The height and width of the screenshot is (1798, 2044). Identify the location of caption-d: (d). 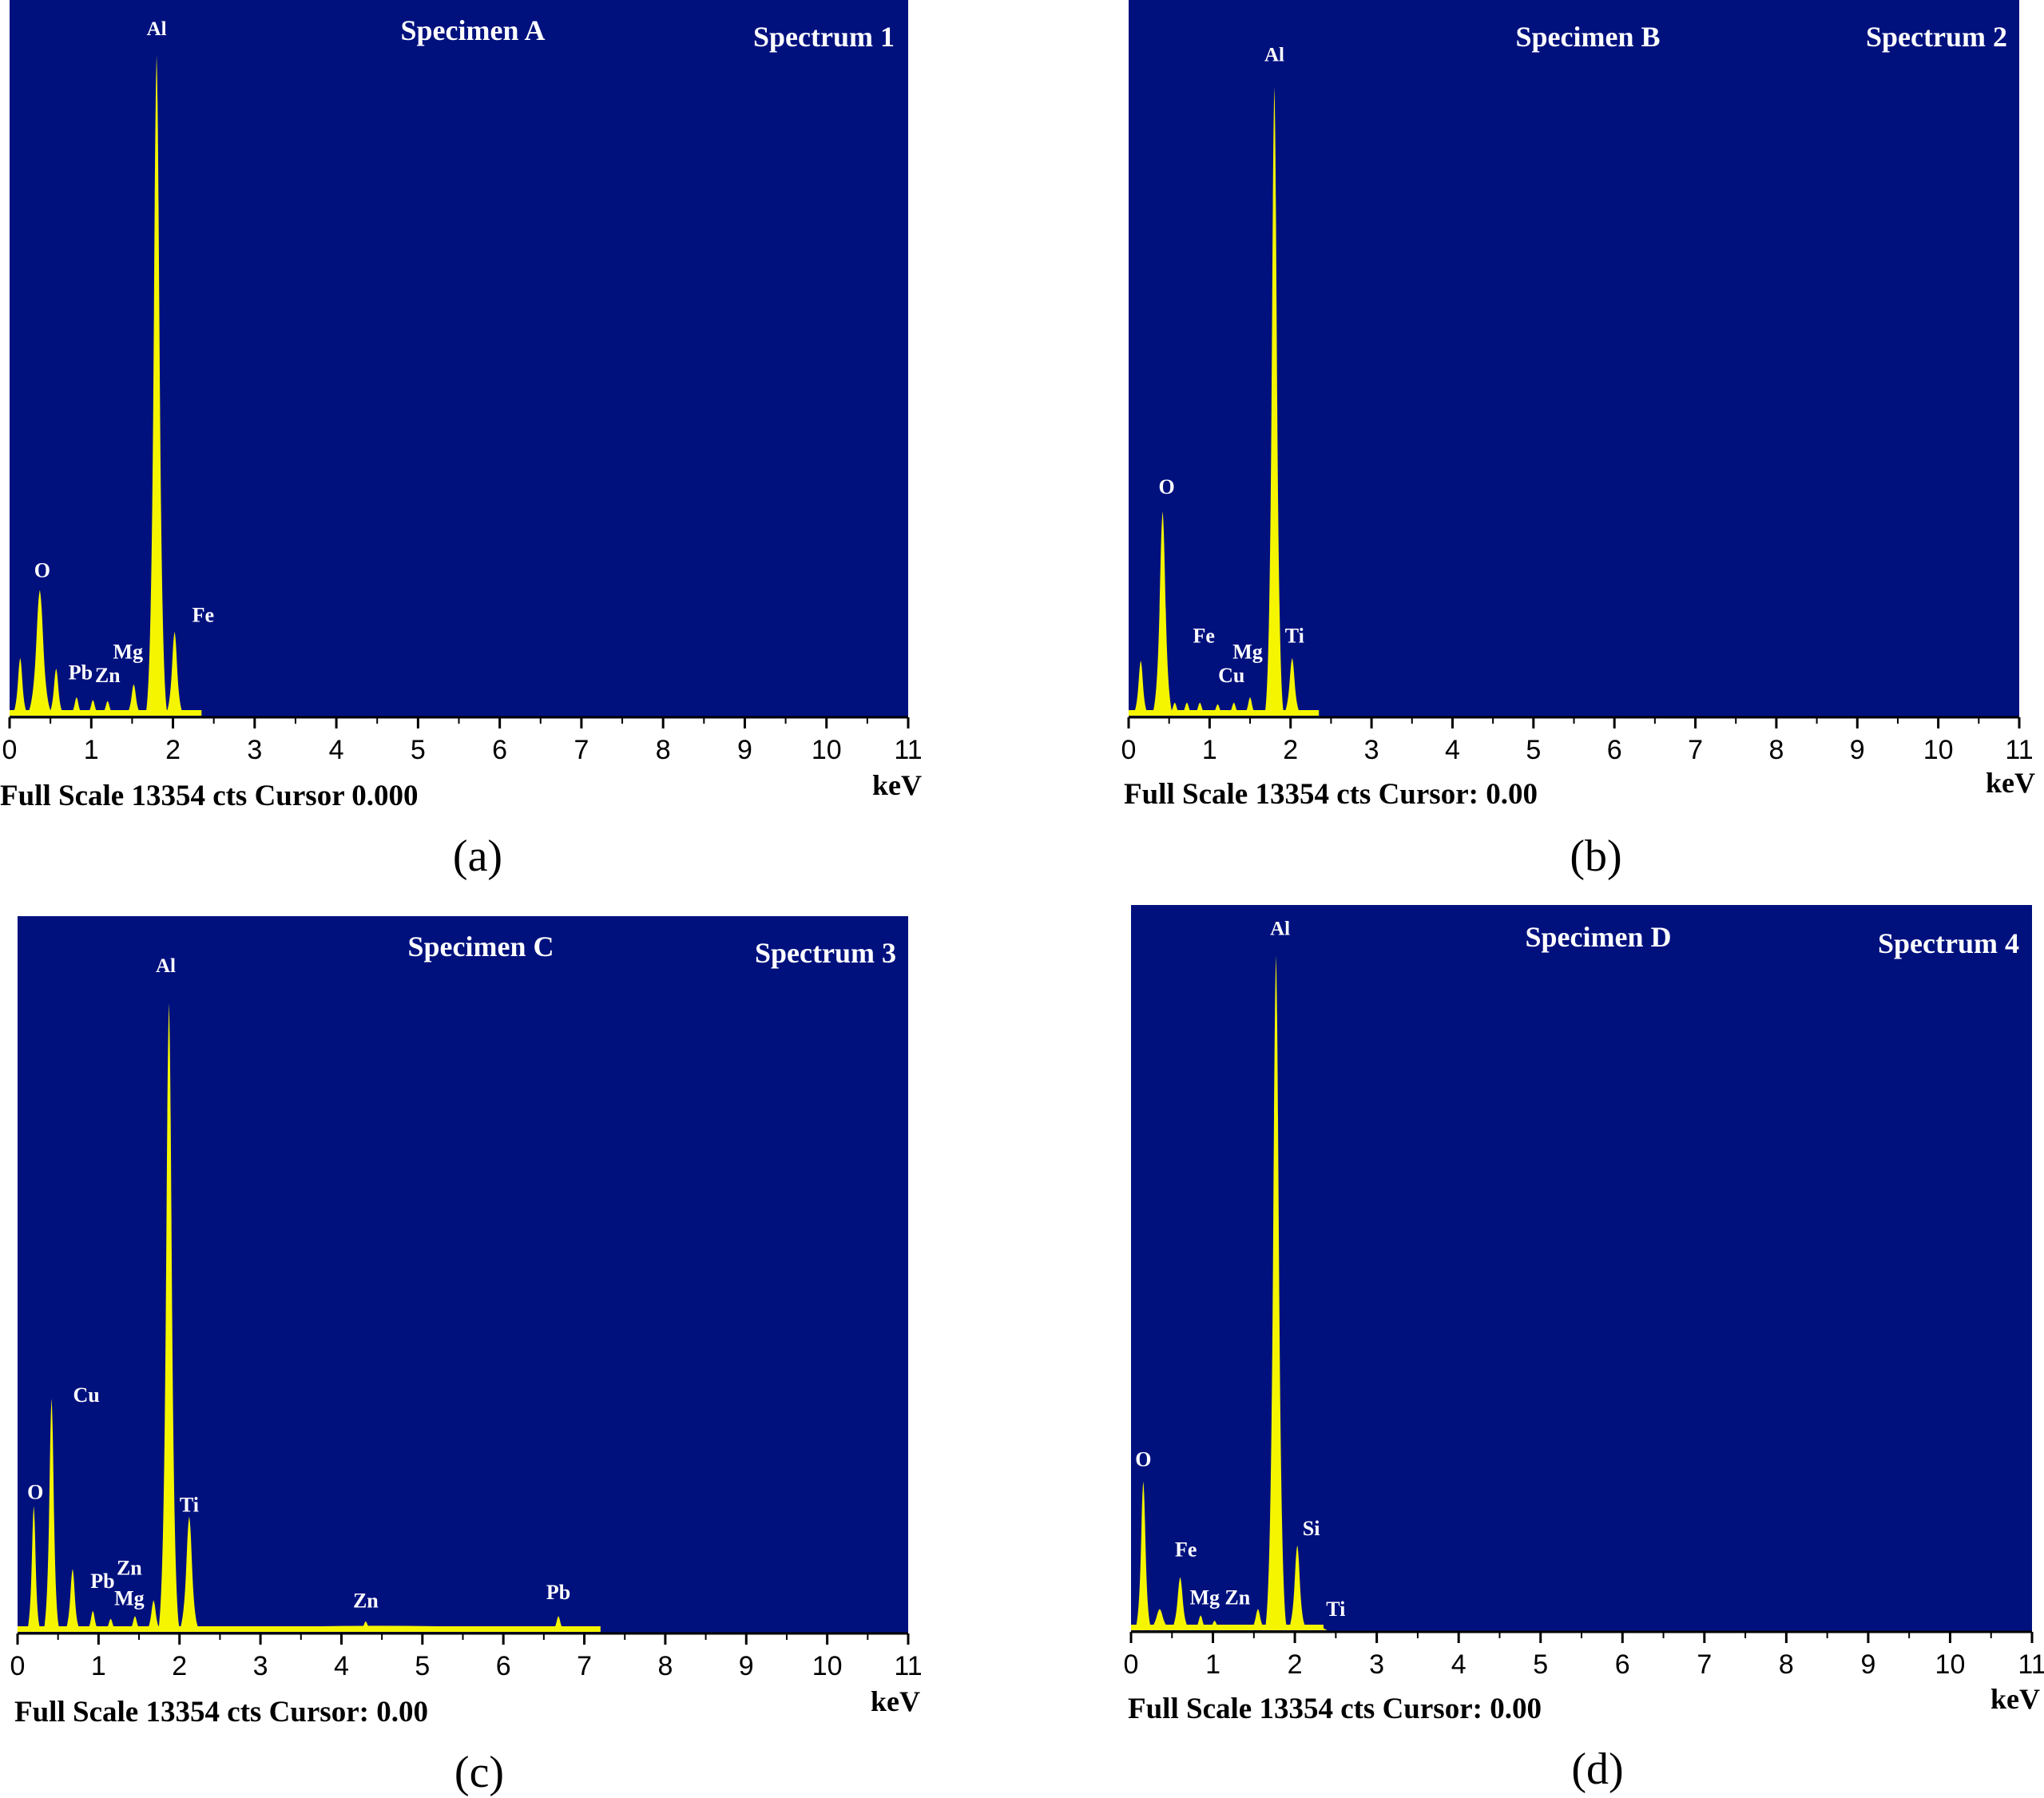
(1597, 1769).